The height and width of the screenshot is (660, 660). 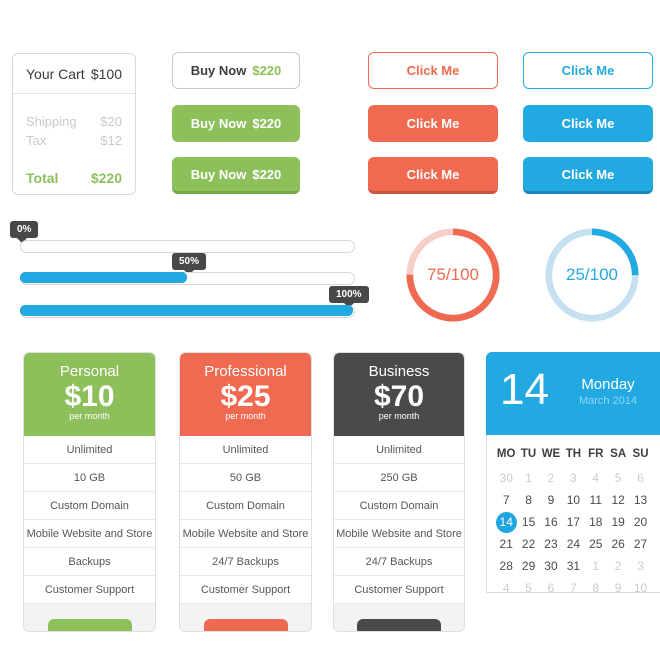 I want to click on calendar-day-selected: 14, so click(x=506, y=522).